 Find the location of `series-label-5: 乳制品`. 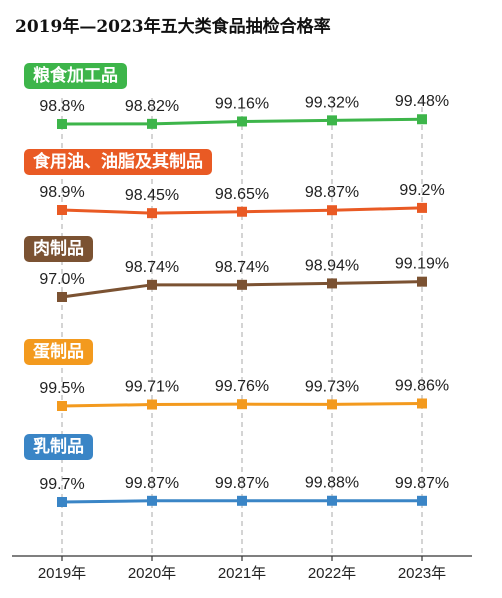

series-label-5: 乳制品 is located at coordinates (58, 447).